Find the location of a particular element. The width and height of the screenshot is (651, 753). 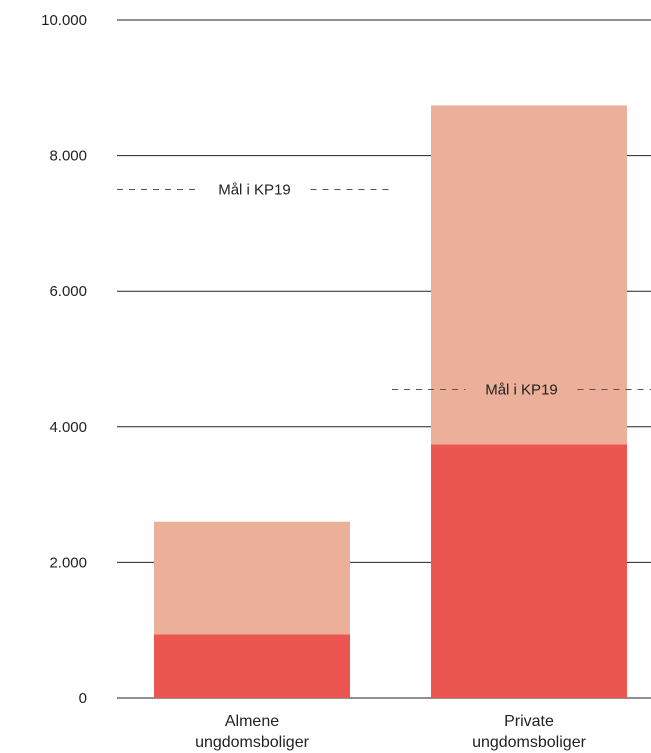

x-category-label: Almene ungdomsboliger is located at coordinates (252, 732).